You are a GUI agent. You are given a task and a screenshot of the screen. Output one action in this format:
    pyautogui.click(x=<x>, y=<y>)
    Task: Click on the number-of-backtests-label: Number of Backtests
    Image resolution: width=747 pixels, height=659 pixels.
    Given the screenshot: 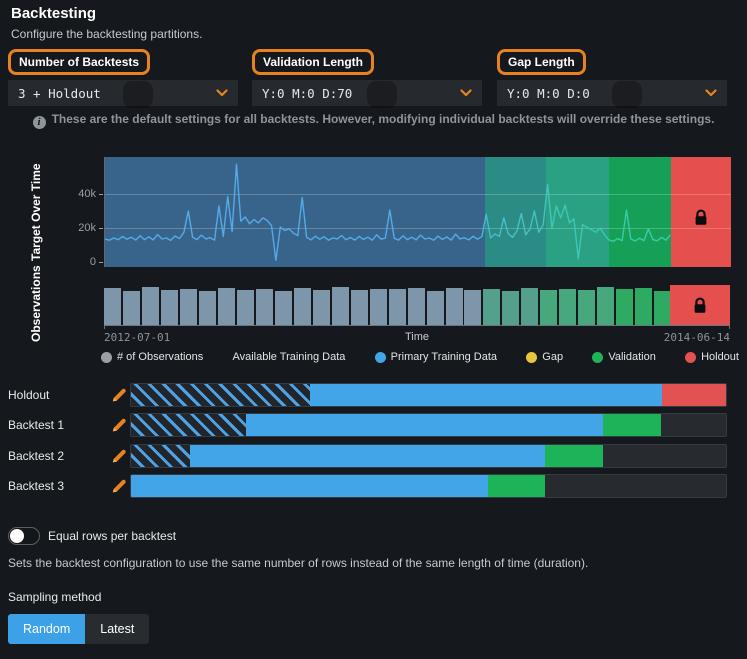 What is the action you would take?
    pyautogui.click(x=79, y=62)
    